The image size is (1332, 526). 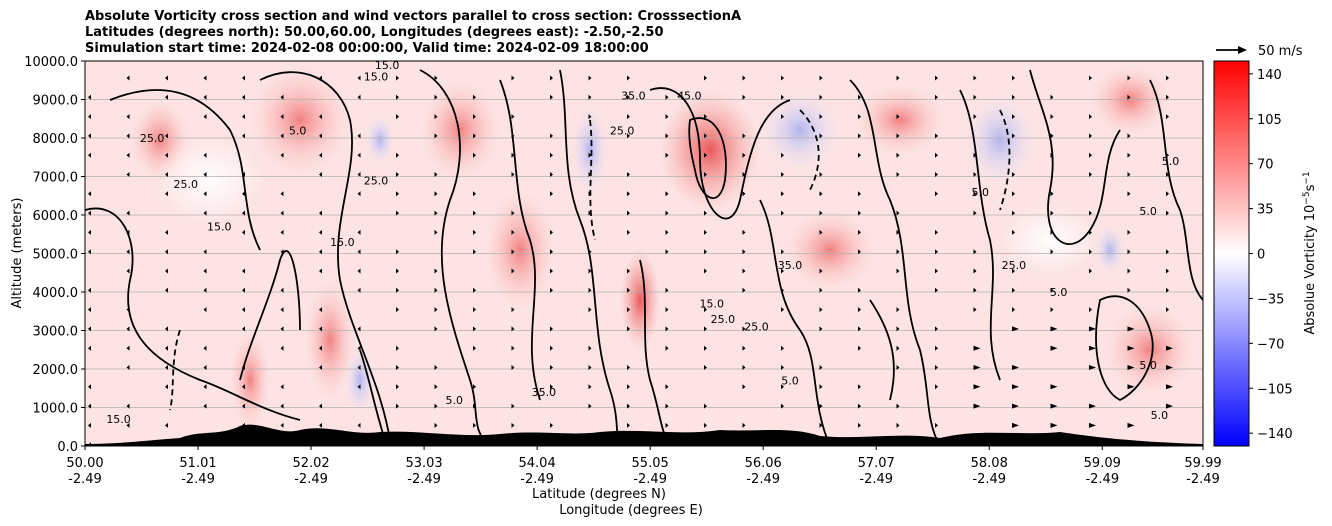 What do you see at coordinates (84, 463) in the screenshot?
I see `x-tick-label-latitude: 50.00` at bounding box center [84, 463].